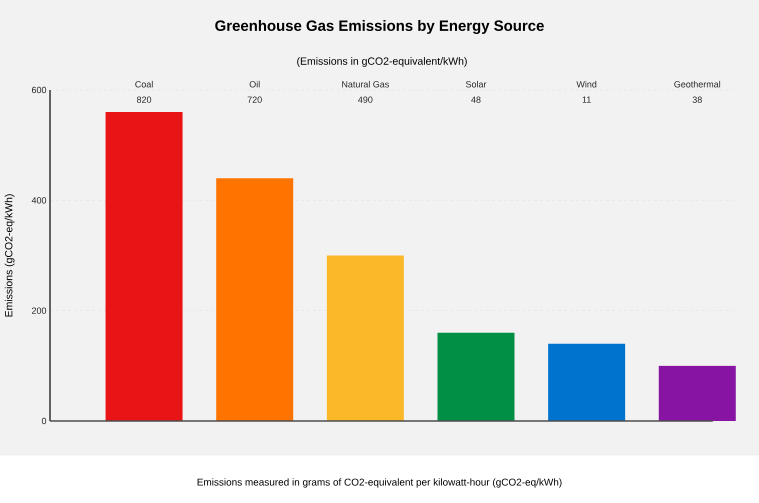 The height and width of the screenshot is (503, 759). I want to click on annotation: 11, so click(586, 99).